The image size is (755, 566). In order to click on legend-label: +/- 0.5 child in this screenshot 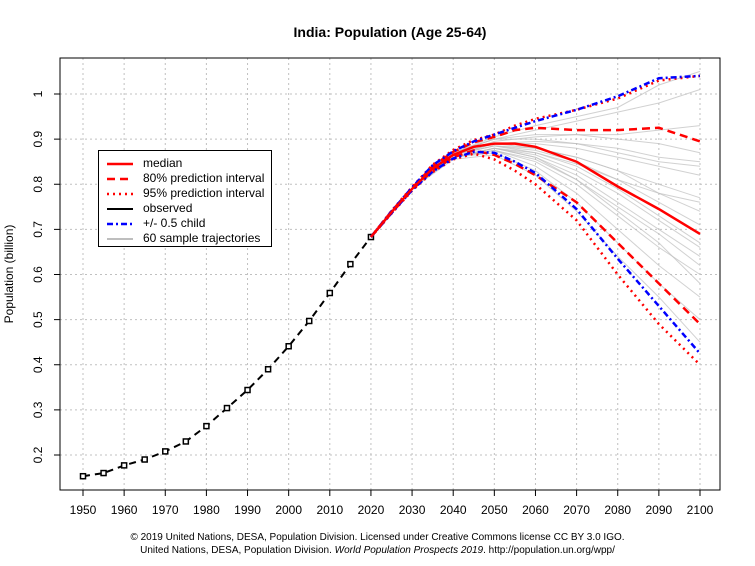, I will do `click(174, 223)`.